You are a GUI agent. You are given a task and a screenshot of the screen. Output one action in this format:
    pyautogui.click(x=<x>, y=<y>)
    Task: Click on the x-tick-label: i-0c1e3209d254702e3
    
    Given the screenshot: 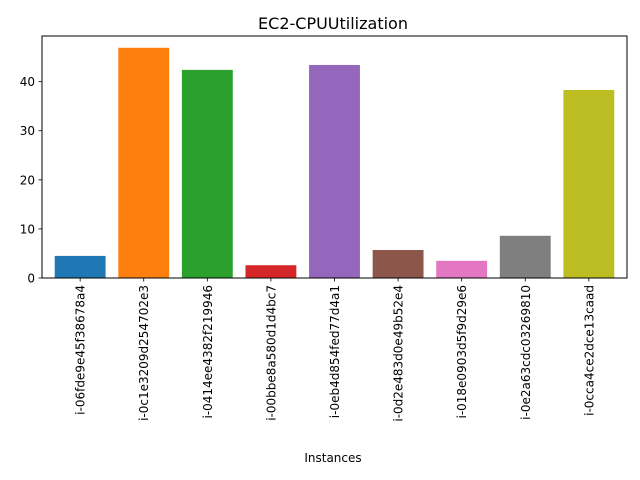 What is the action you would take?
    pyautogui.click(x=144, y=353)
    